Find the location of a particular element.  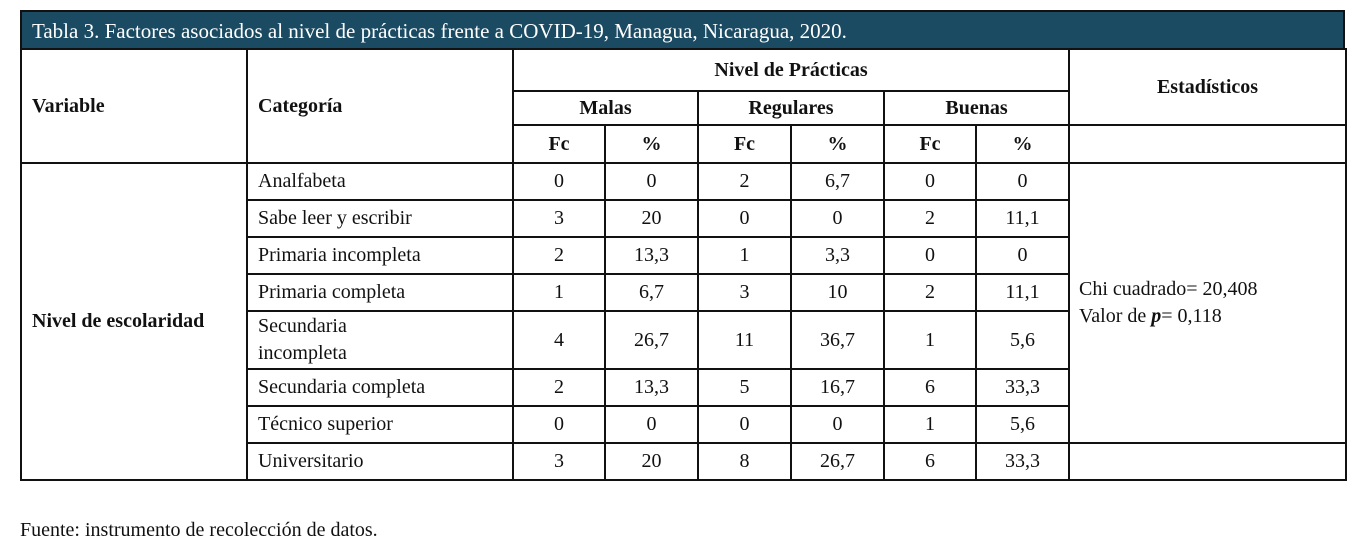

categoria-cell: Técnico superior is located at coordinates (380, 424).